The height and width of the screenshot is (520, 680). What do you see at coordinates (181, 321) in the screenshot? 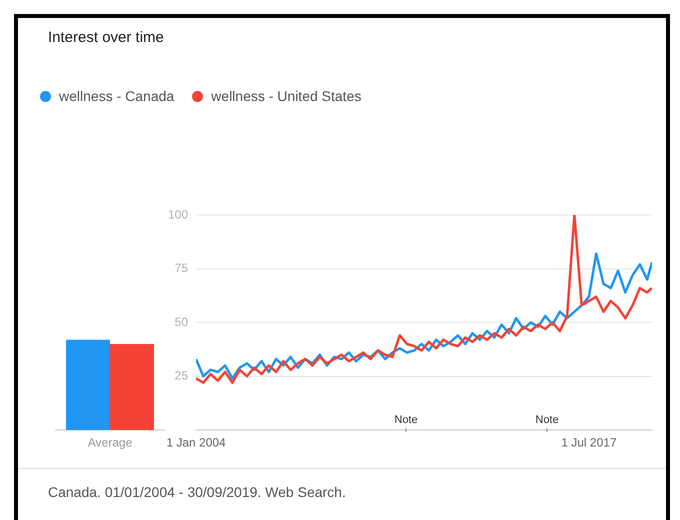
I see `y-tick-label: 50` at bounding box center [181, 321].